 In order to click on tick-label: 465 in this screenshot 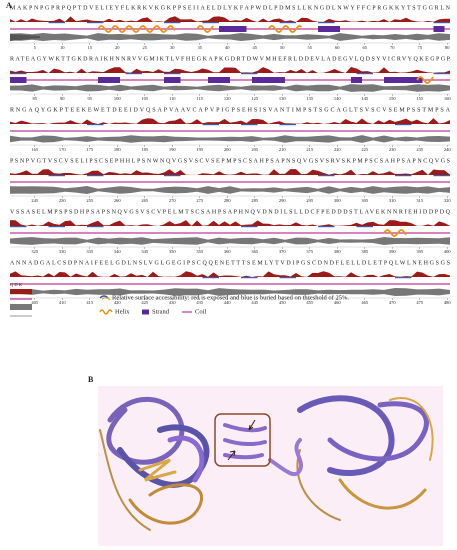, I will do `click(365, 302)`.